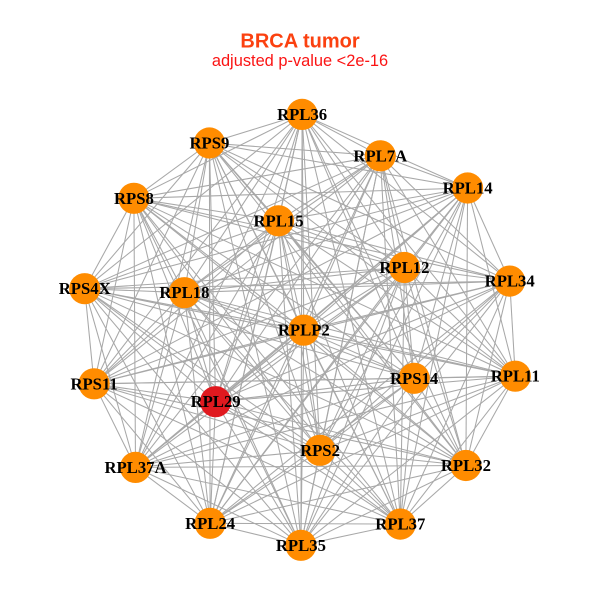  What do you see at coordinates (85, 288) in the screenshot?
I see `svg-text: RPS4X` at bounding box center [85, 288].